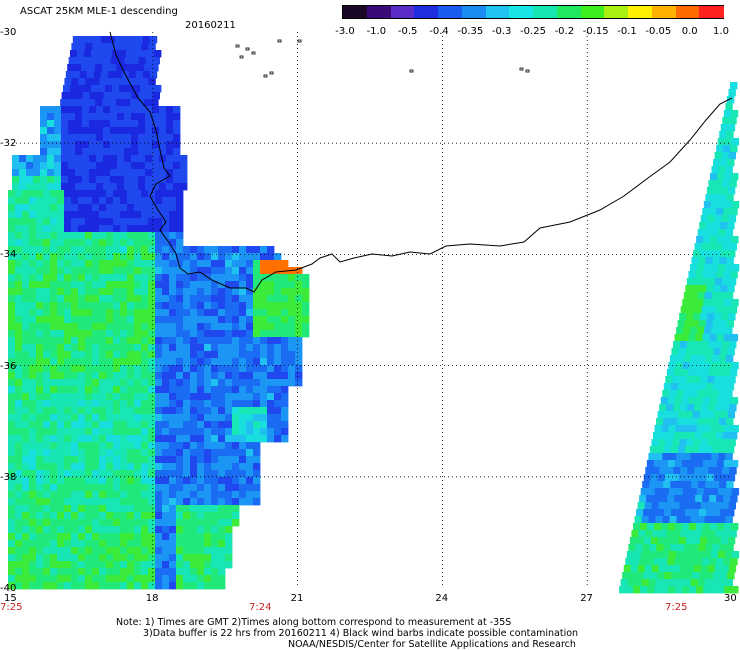 This screenshot has width=740, height=650. What do you see at coordinates (676, 607) in the screenshot?
I see `time-label: 7:25` at bounding box center [676, 607].